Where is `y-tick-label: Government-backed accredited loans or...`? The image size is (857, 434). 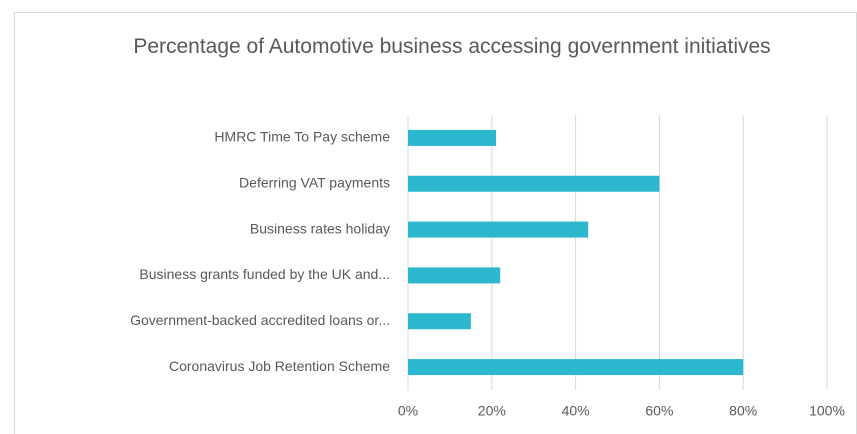
y-tick-label: Government-backed accredited loans or... is located at coordinates (260, 320).